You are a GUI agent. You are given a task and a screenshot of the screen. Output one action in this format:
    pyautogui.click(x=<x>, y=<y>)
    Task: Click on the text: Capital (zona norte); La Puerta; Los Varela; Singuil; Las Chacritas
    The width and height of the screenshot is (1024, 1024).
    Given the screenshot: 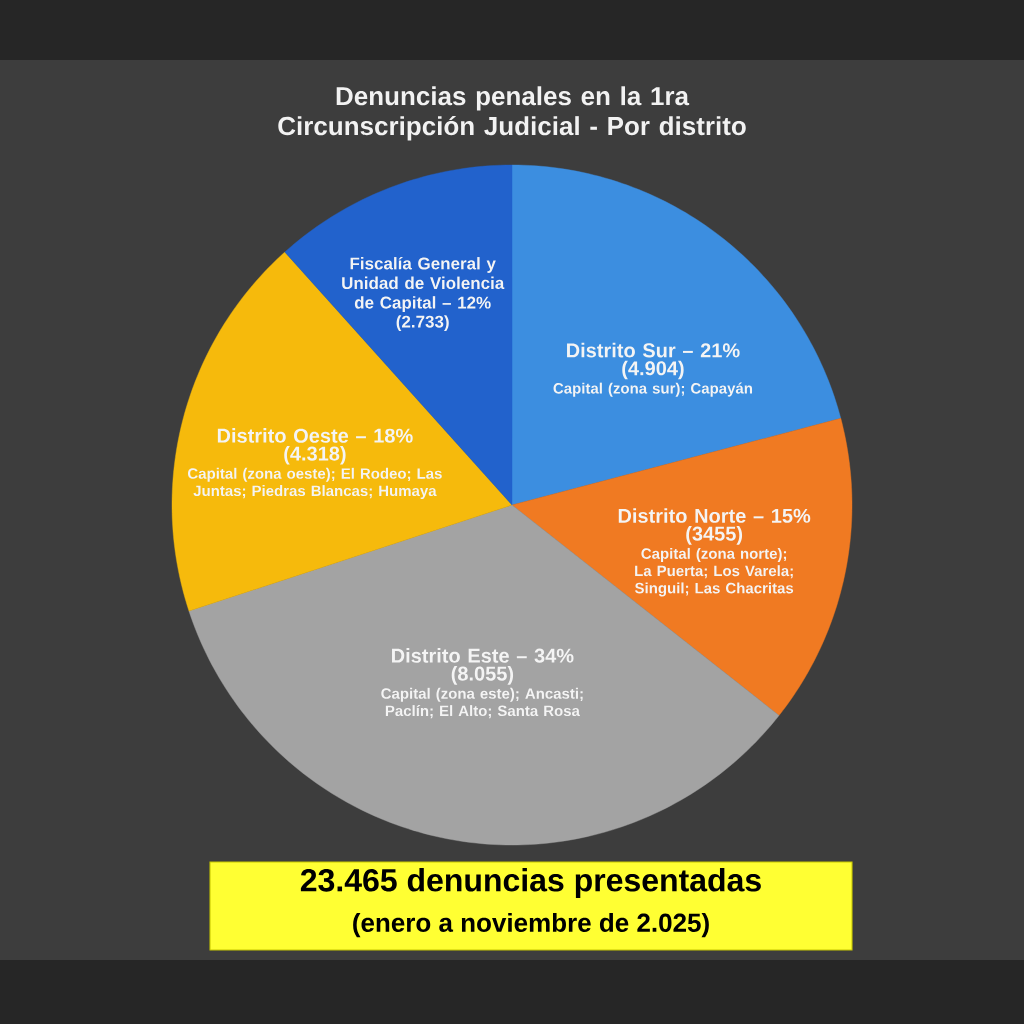 What is the action you would take?
    pyautogui.click(x=714, y=572)
    